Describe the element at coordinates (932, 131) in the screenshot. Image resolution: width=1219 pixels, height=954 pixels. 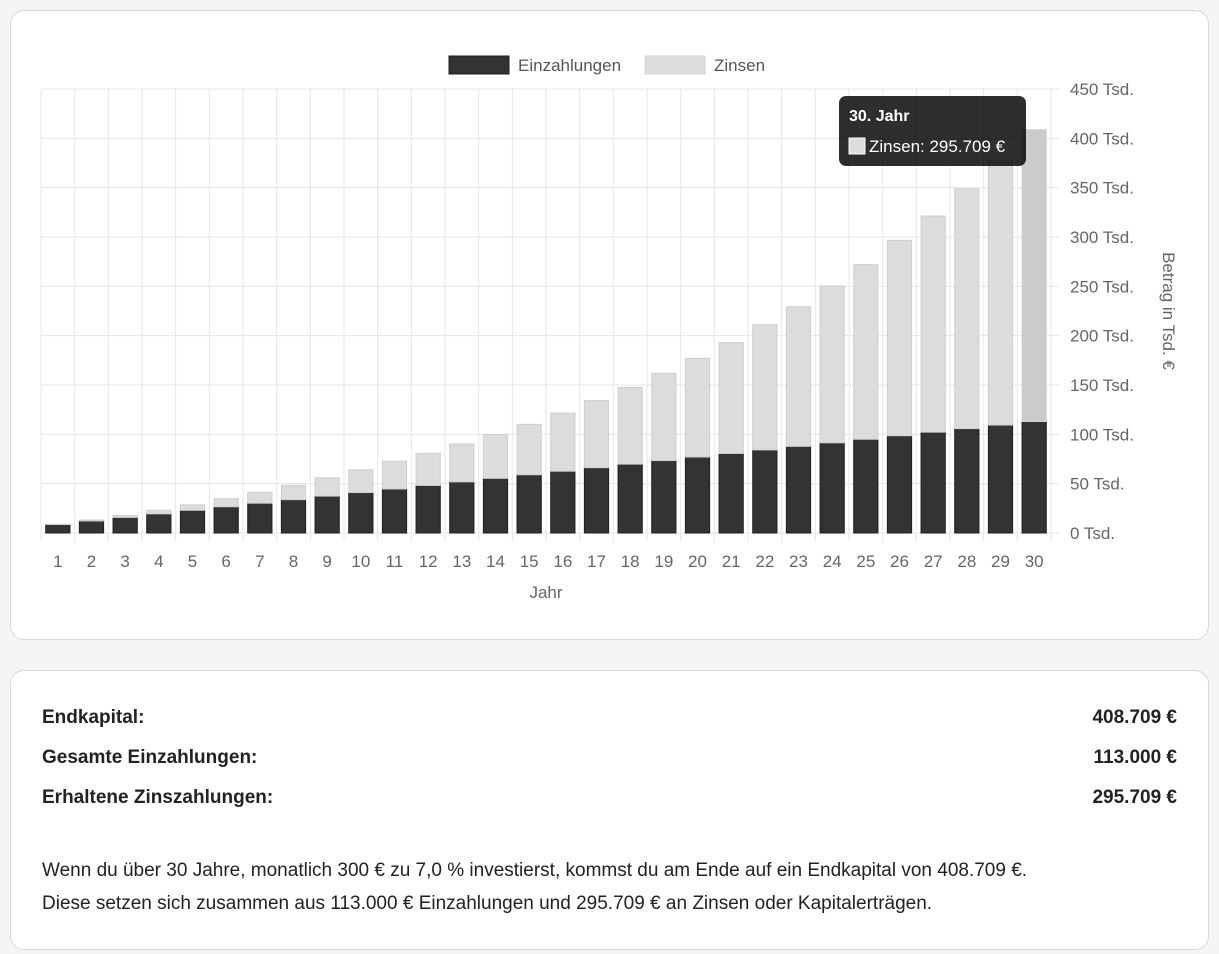
I see `tooltip-box` at that location.